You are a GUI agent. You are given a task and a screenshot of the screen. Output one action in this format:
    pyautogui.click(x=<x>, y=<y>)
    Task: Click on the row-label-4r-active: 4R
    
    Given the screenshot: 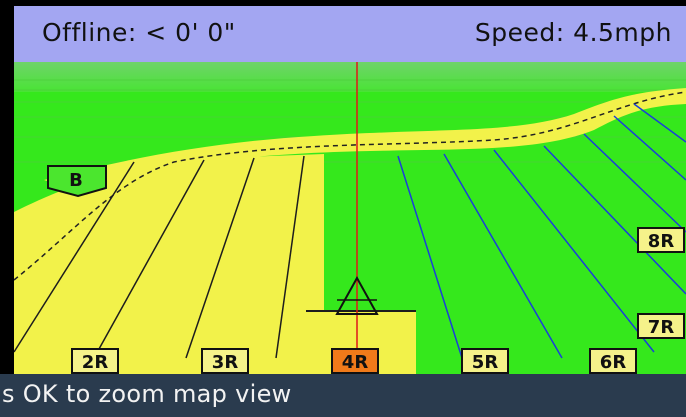 What is the action you would take?
    pyautogui.click(x=355, y=361)
    